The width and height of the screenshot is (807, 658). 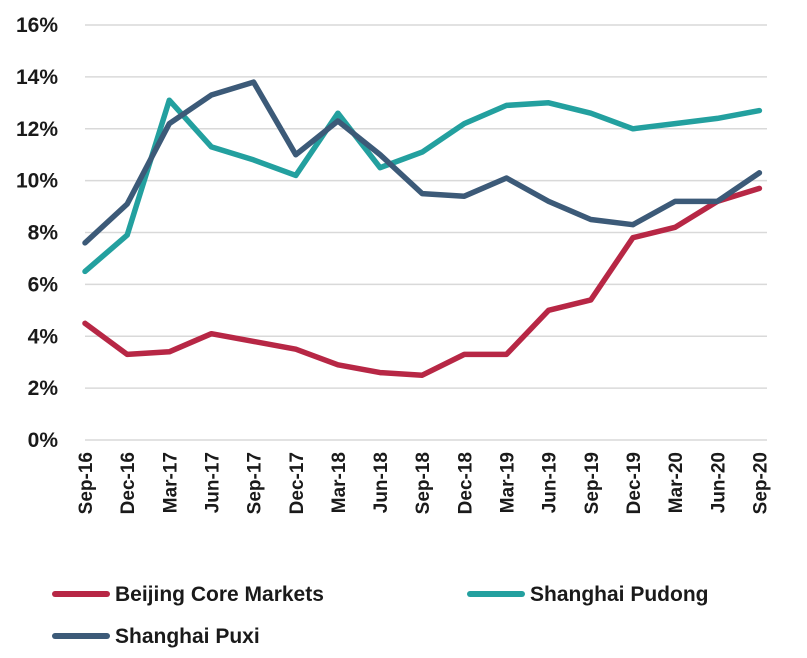 I want to click on x-tick-label: Jun-19, so click(x=550, y=482).